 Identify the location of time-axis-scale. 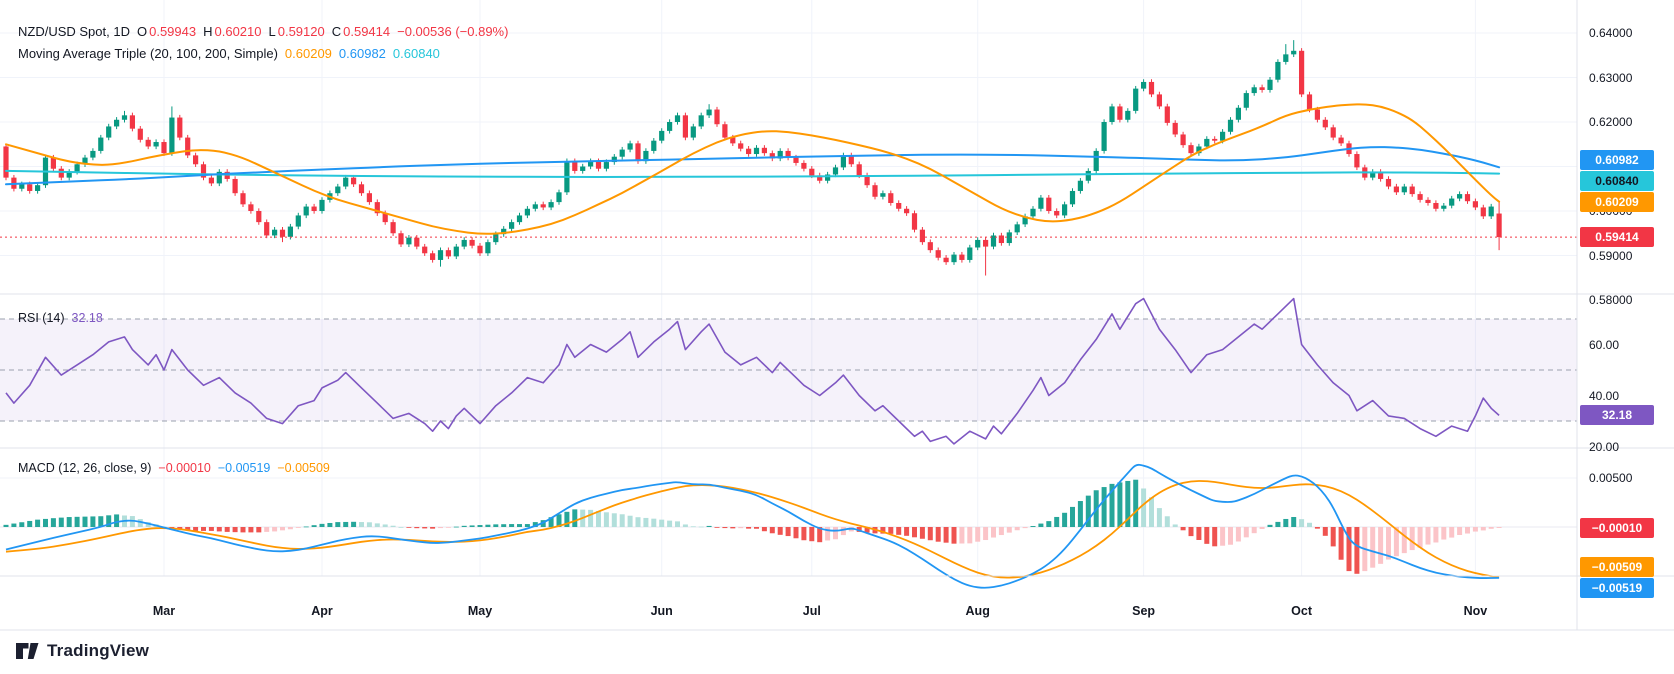
(788, 603).